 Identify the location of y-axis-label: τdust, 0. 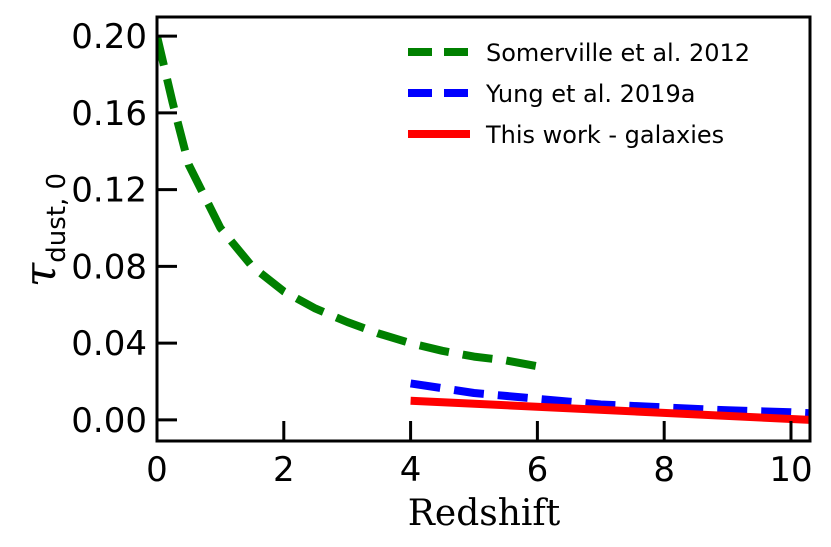
(43, 230).